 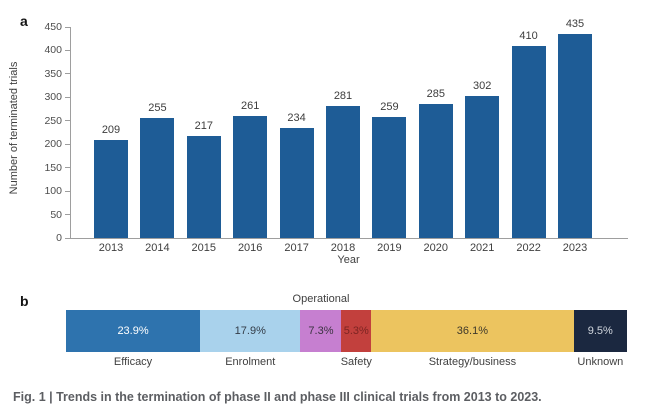 I want to click on x-axis-tick-label: 2022, so click(x=528, y=248).